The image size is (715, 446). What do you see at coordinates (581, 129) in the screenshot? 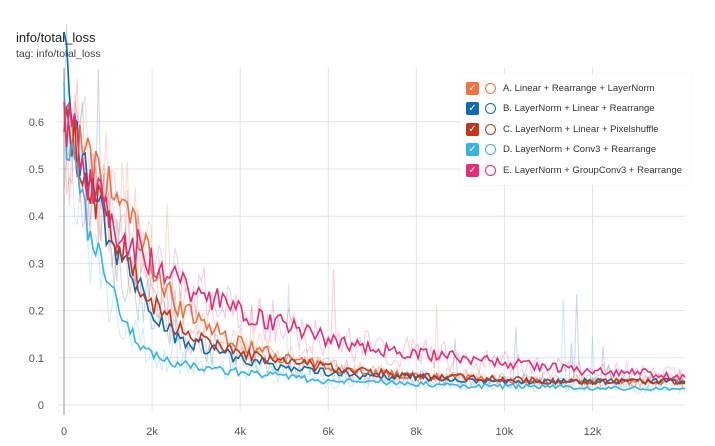
I see `legend-label: C. LayerNorm + Linear + Pixelshuffle` at bounding box center [581, 129].